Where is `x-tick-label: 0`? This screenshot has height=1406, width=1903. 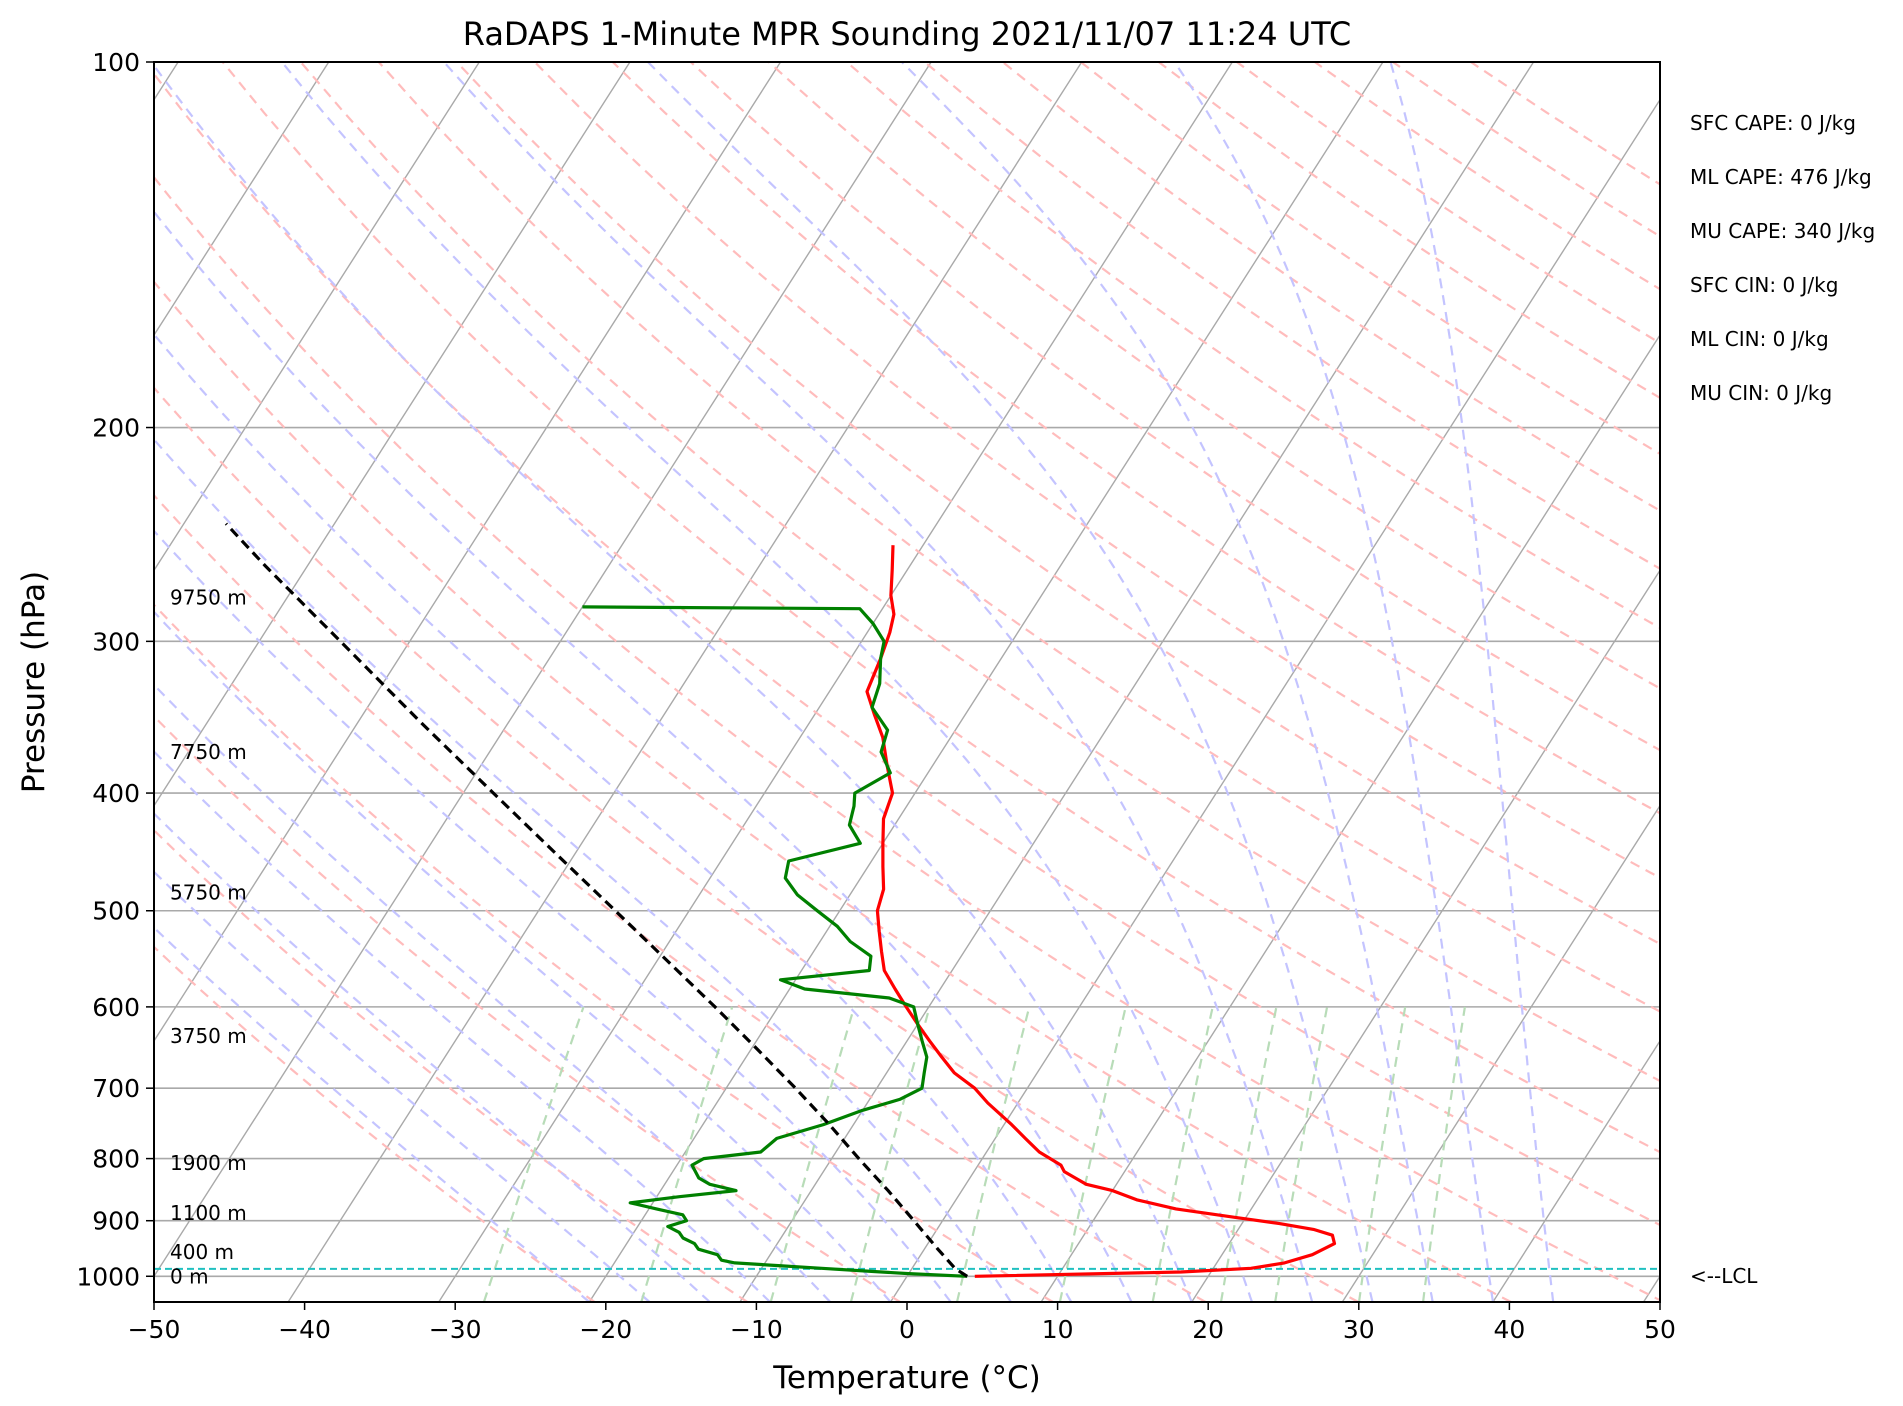
x-tick-label: 0 is located at coordinates (907, 1329).